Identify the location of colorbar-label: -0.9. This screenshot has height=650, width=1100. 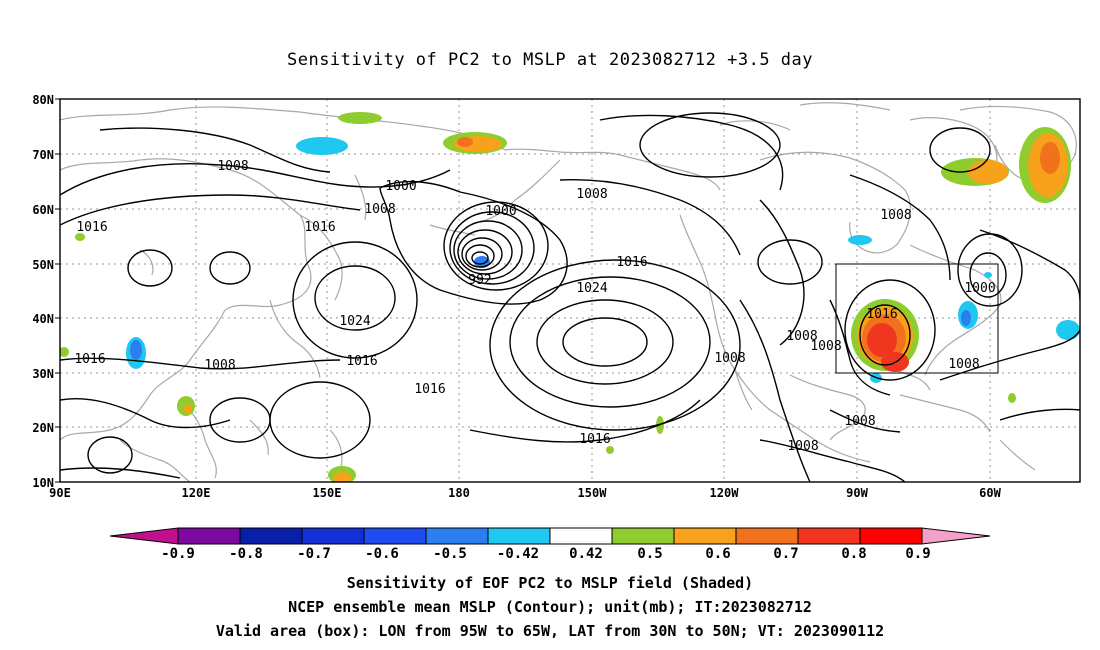
(178, 554).